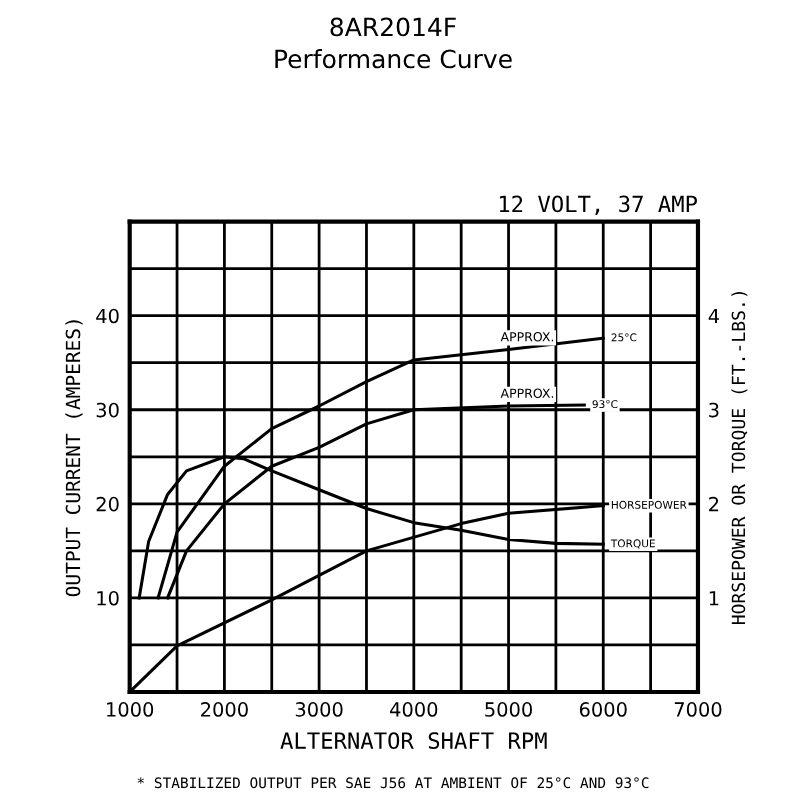 The image size is (786, 800). What do you see at coordinates (714, 504) in the screenshot?
I see `y2-tick-label: 2` at bounding box center [714, 504].